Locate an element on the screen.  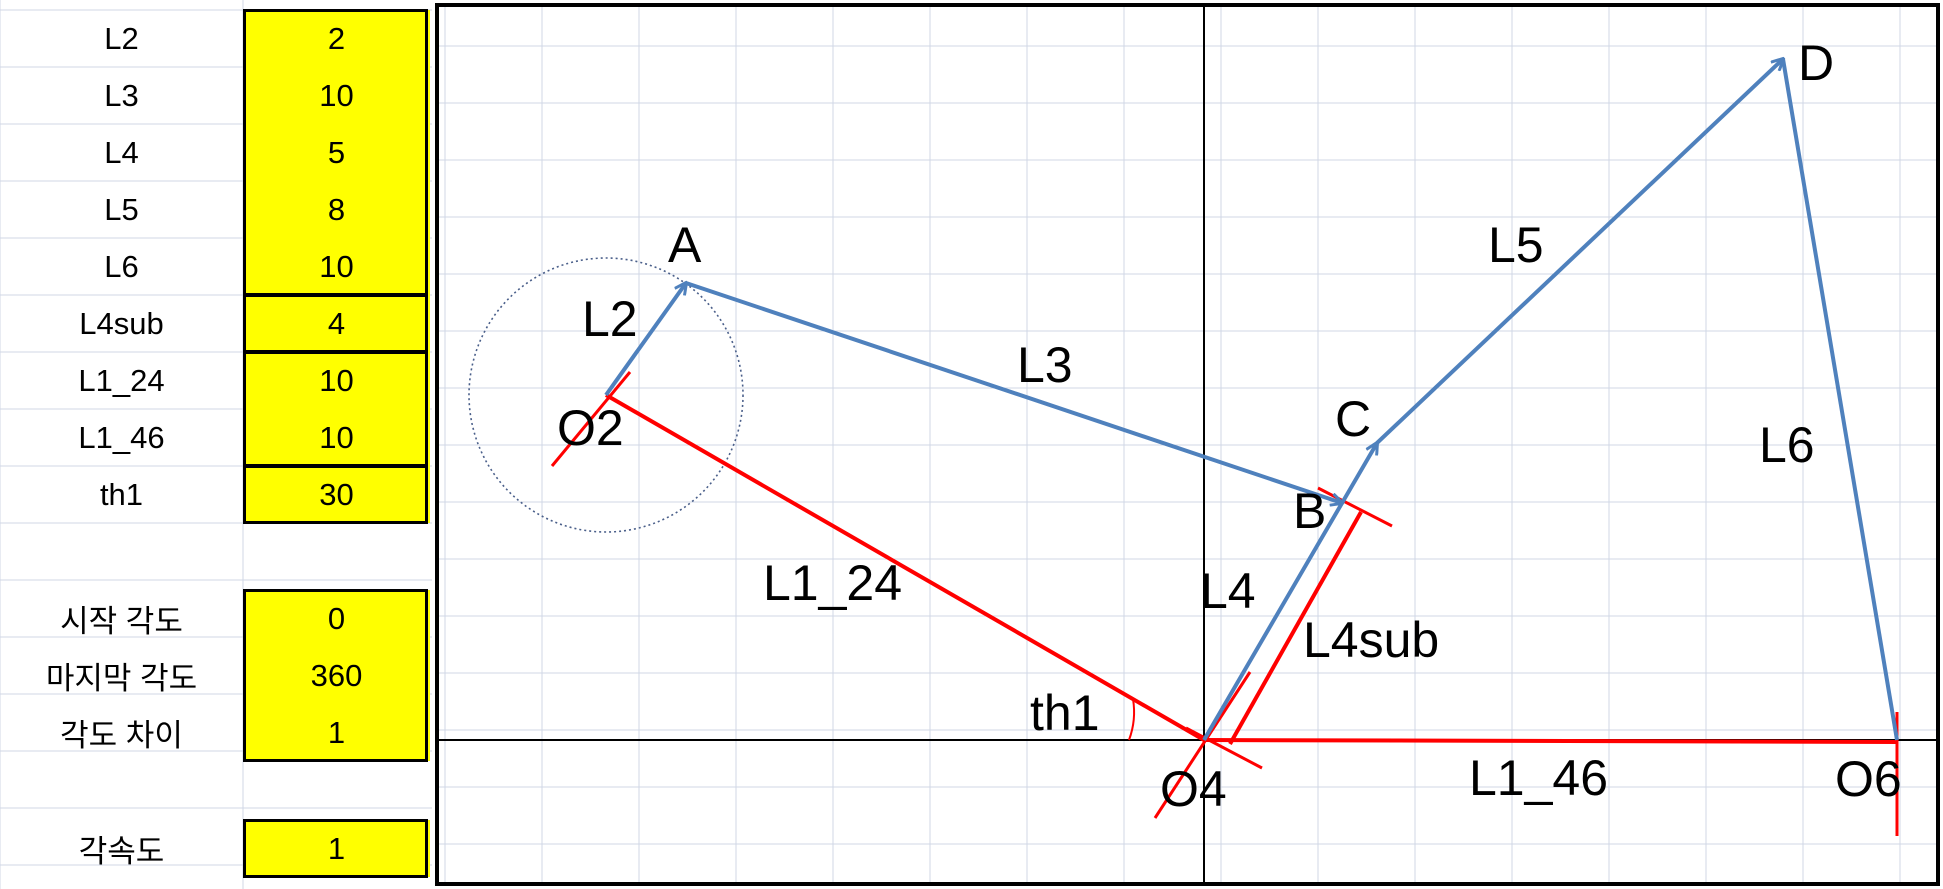
point-d-label: D is located at coordinates (1816, 63).